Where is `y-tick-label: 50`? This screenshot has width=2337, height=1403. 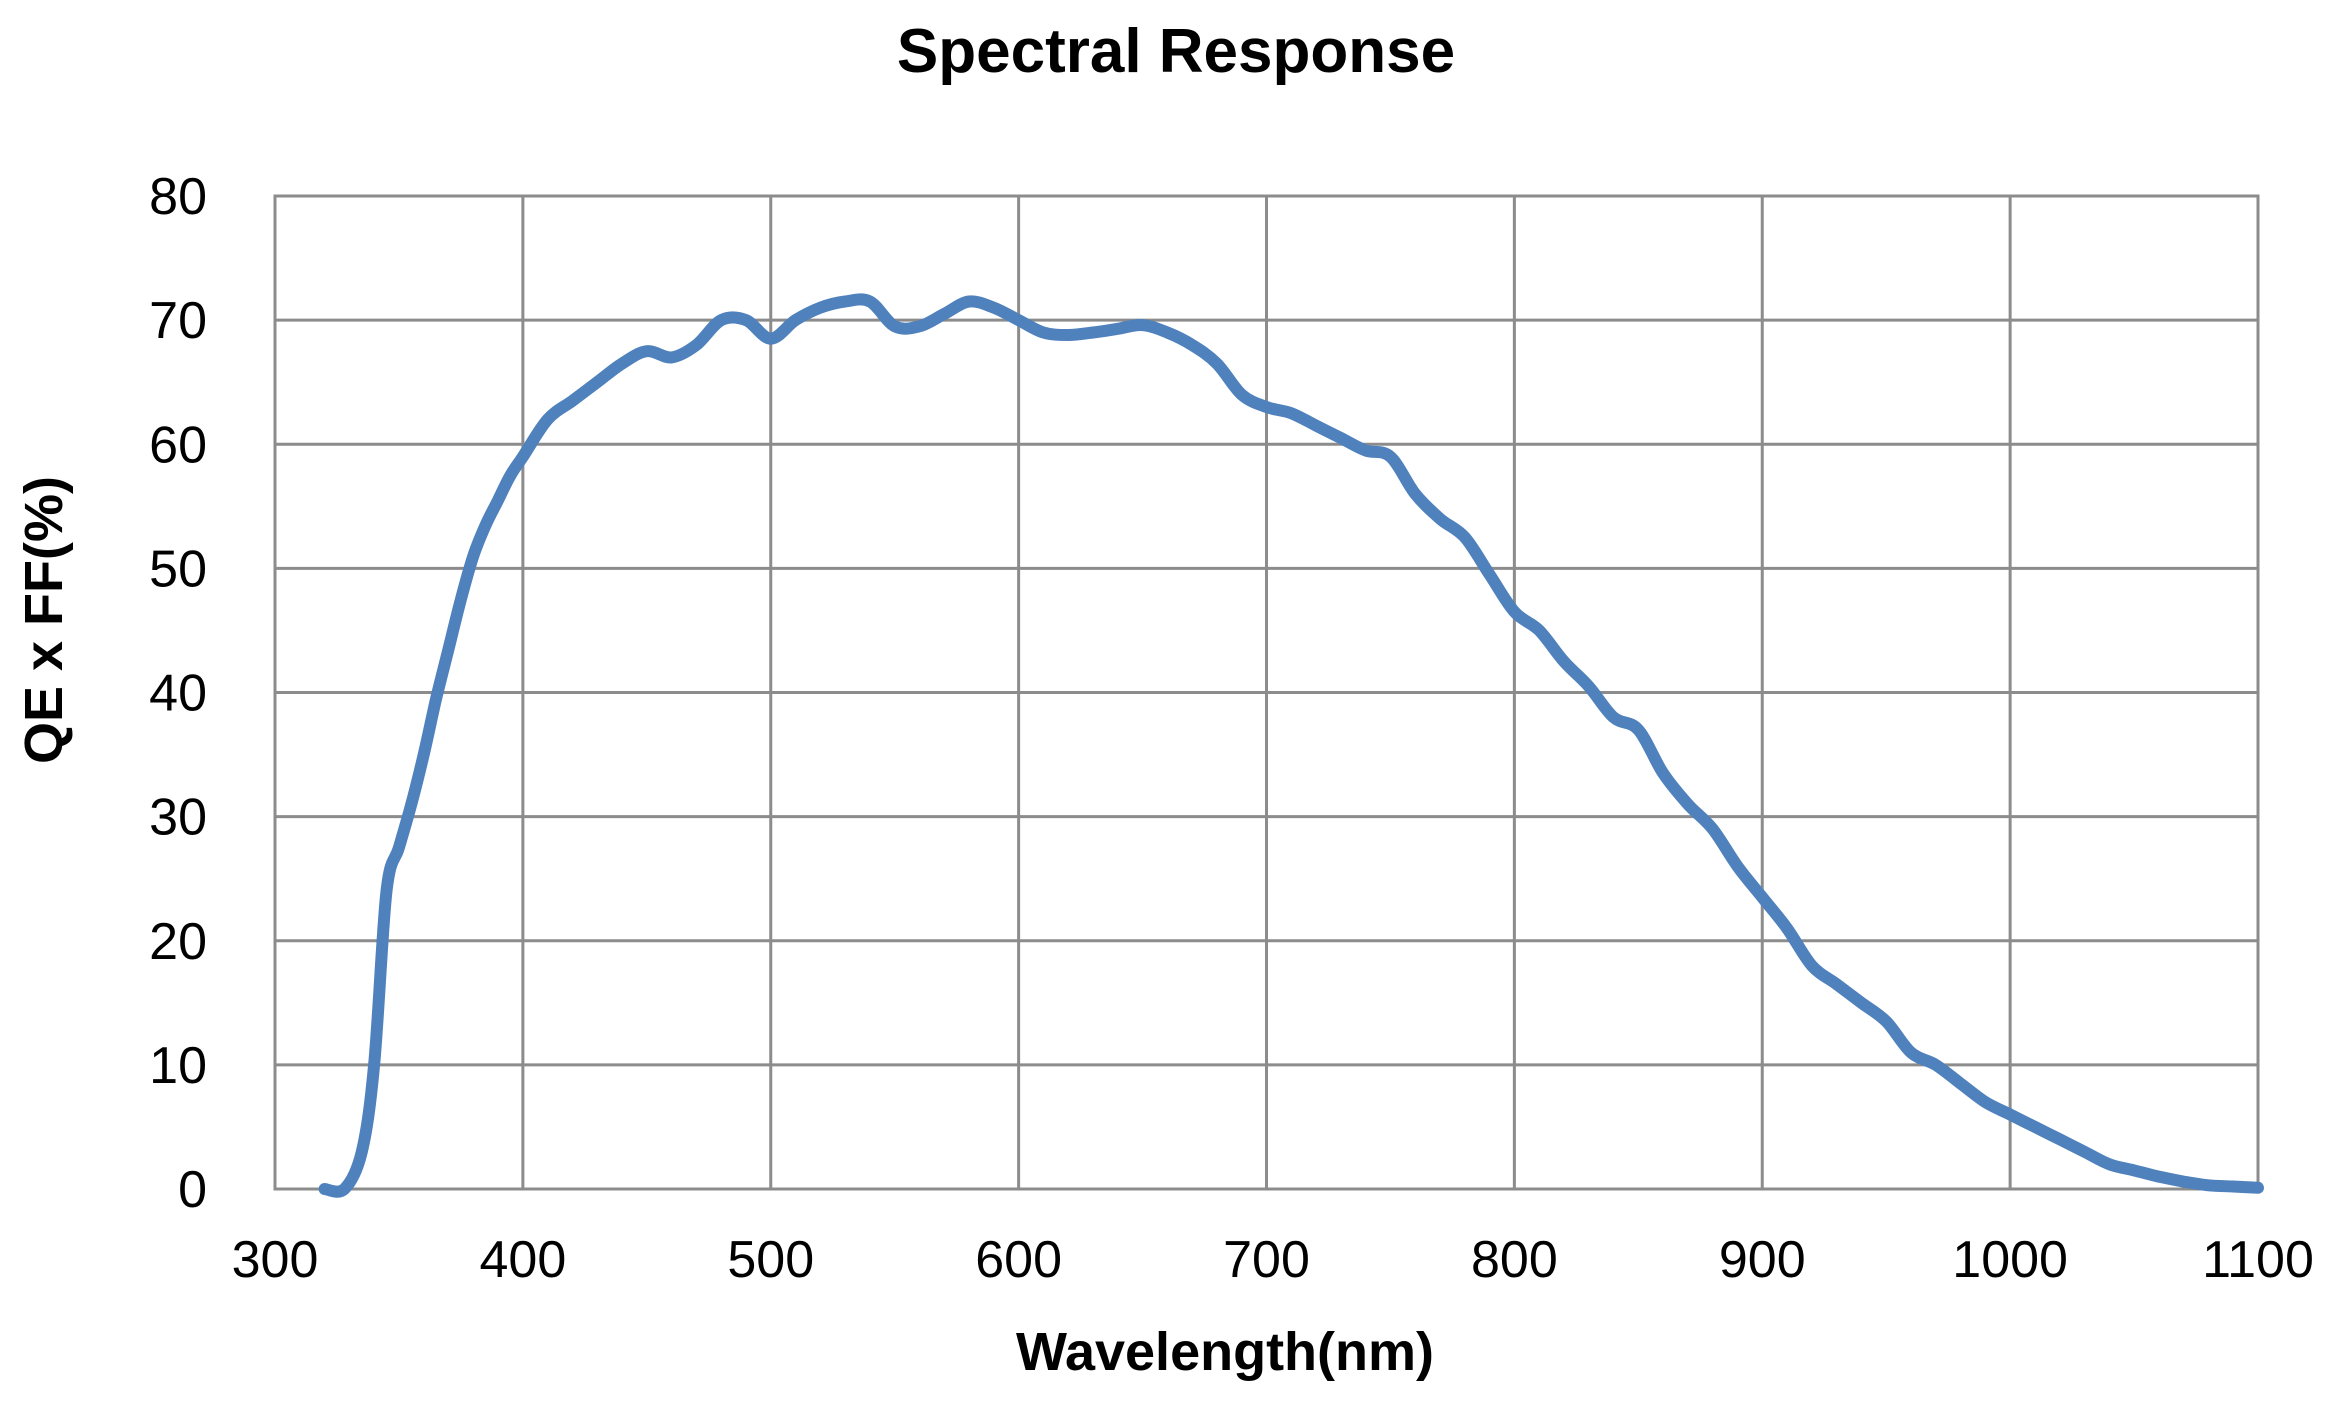
y-tick-label: 50 is located at coordinates (178, 569).